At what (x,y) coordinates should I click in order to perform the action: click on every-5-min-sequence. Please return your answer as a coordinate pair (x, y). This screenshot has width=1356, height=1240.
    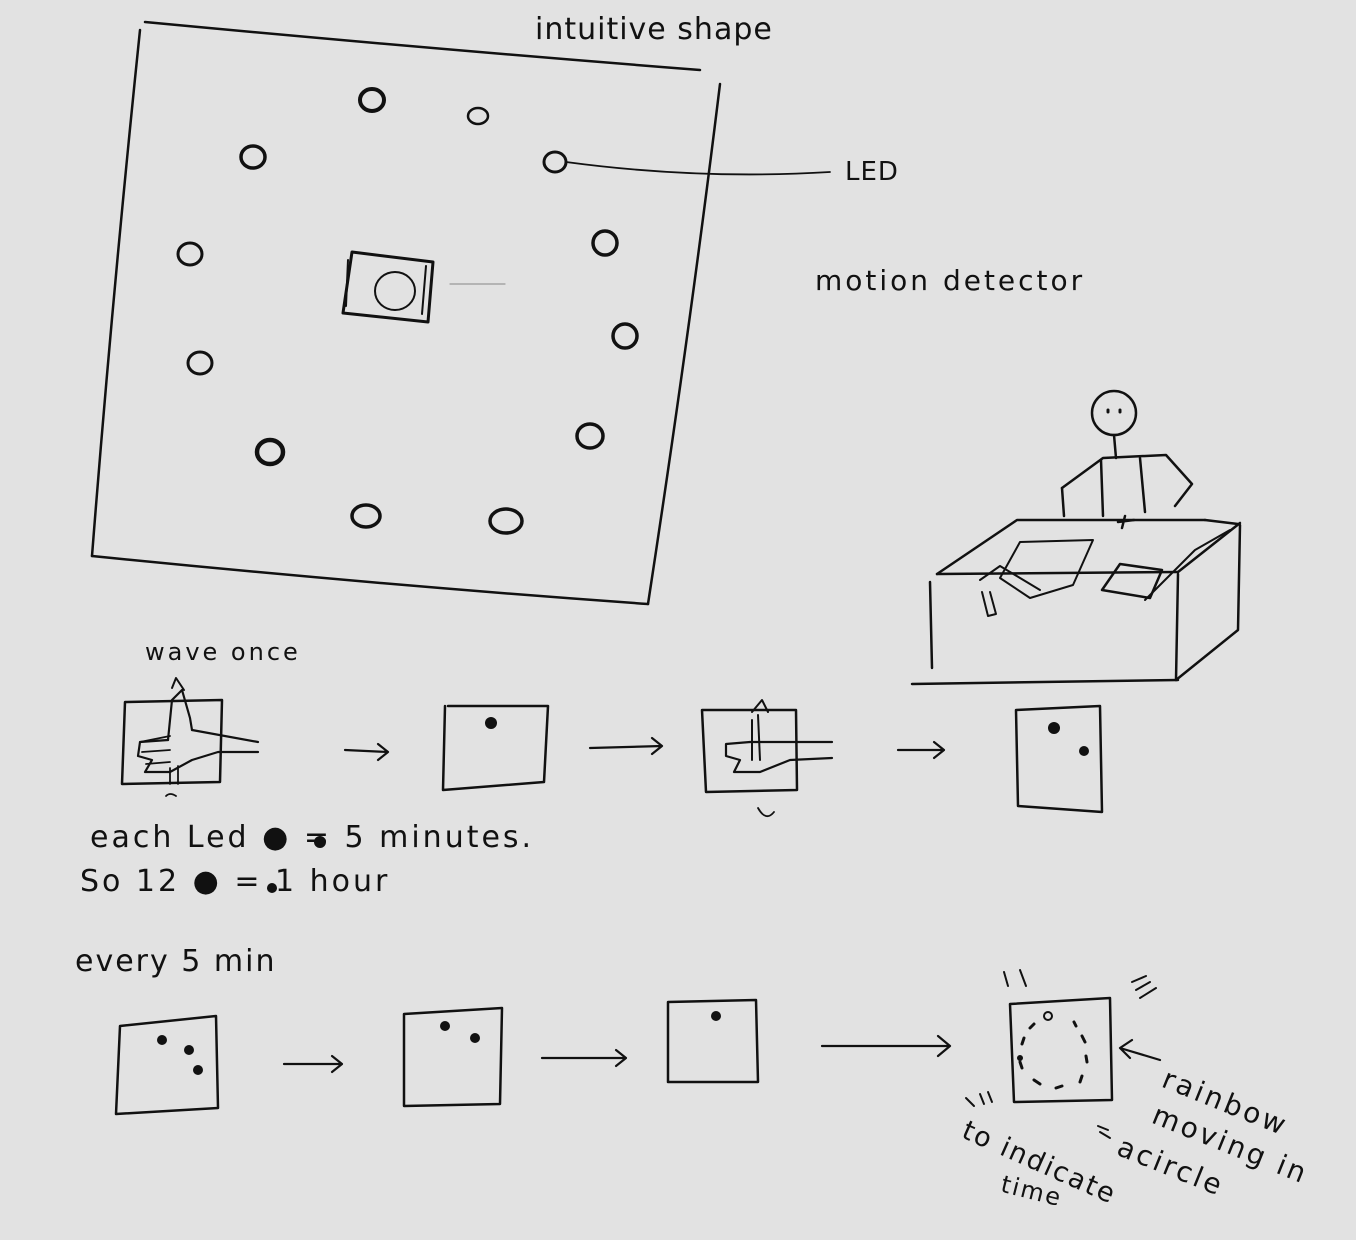
    Looking at the image, I should click on (638, 1054).